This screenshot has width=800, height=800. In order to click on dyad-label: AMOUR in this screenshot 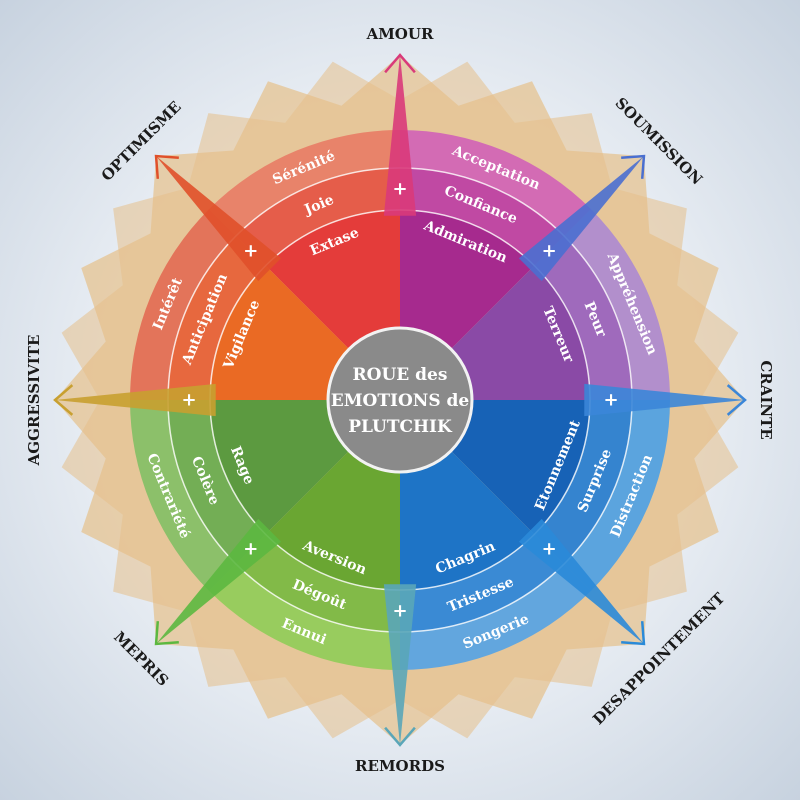, I will do `click(400, 34)`.